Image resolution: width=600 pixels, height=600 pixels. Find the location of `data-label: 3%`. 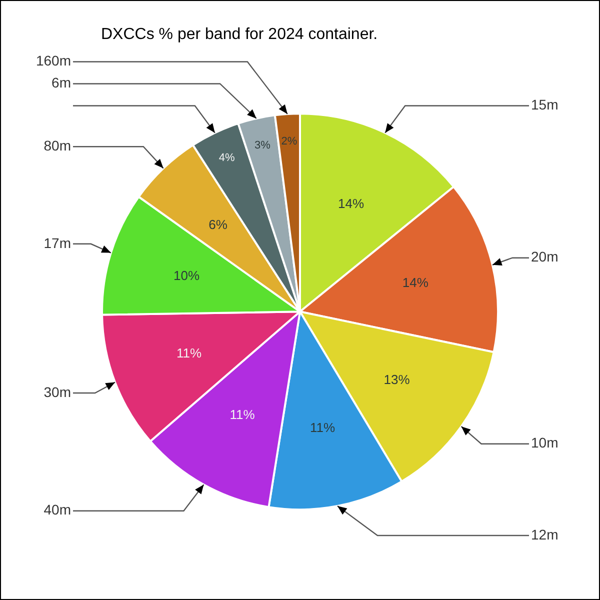

data-label: 3% is located at coordinates (262, 146).